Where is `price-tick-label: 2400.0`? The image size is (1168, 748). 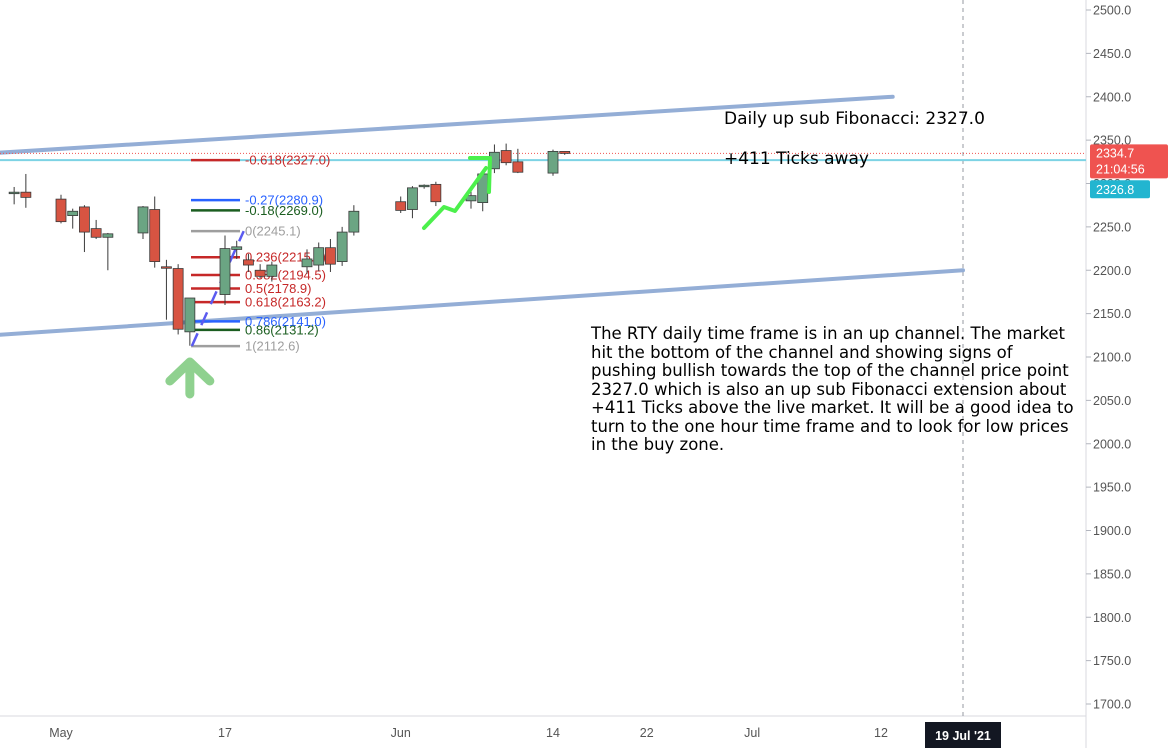
price-tick-label: 2400.0 is located at coordinates (1112, 97).